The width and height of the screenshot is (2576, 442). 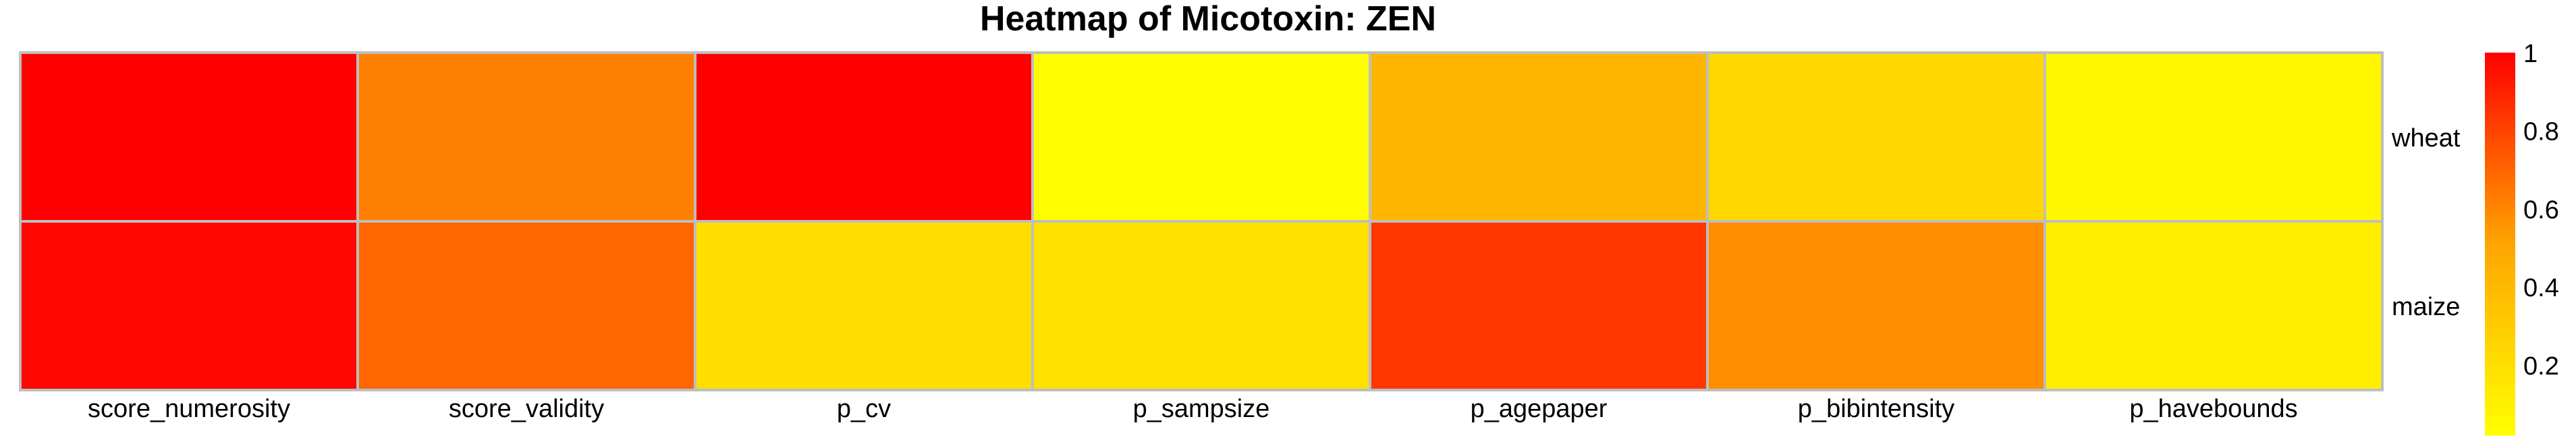 What do you see at coordinates (189, 137) in the screenshot?
I see `heatmap-cell-wheat-score_numerosity` at bounding box center [189, 137].